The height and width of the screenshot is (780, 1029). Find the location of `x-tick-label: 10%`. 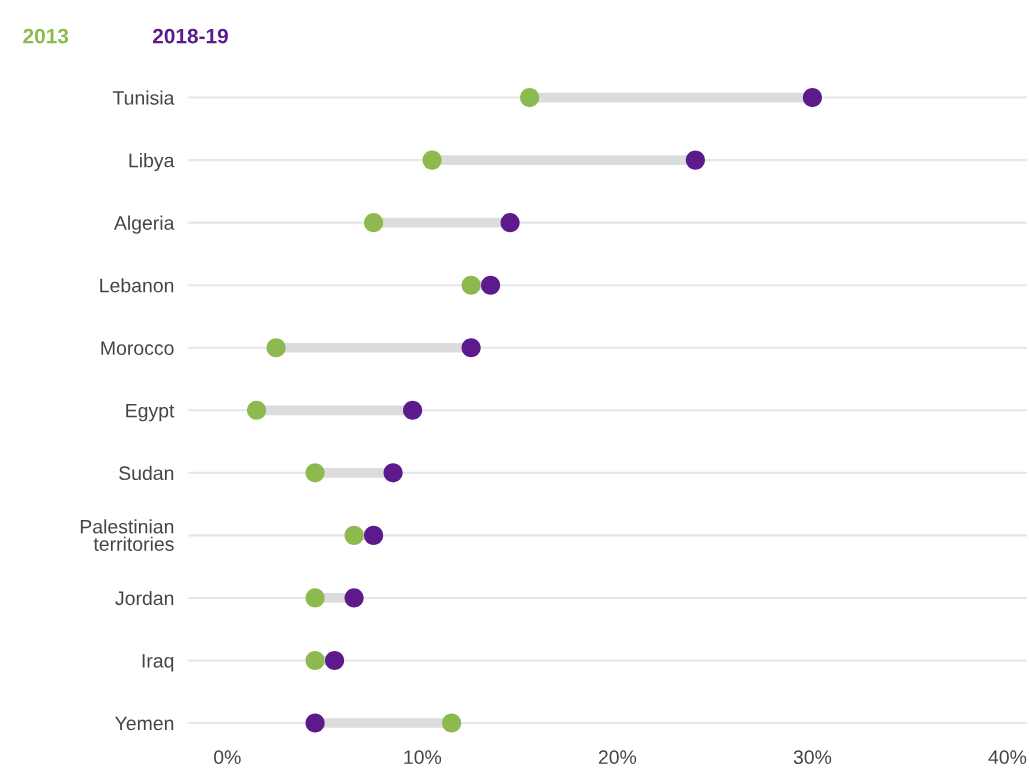

x-tick-label: 10% is located at coordinates (423, 757).